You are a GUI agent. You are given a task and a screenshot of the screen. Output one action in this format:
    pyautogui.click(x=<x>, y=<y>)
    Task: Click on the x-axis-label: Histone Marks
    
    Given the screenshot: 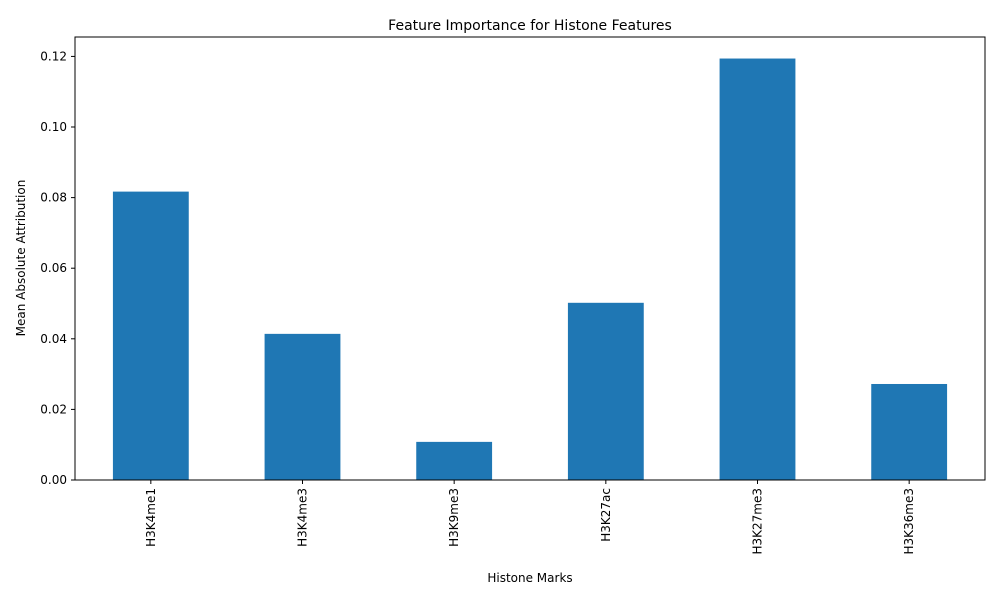 What is the action you would take?
    pyautogui.click(x=529, y=578)
    